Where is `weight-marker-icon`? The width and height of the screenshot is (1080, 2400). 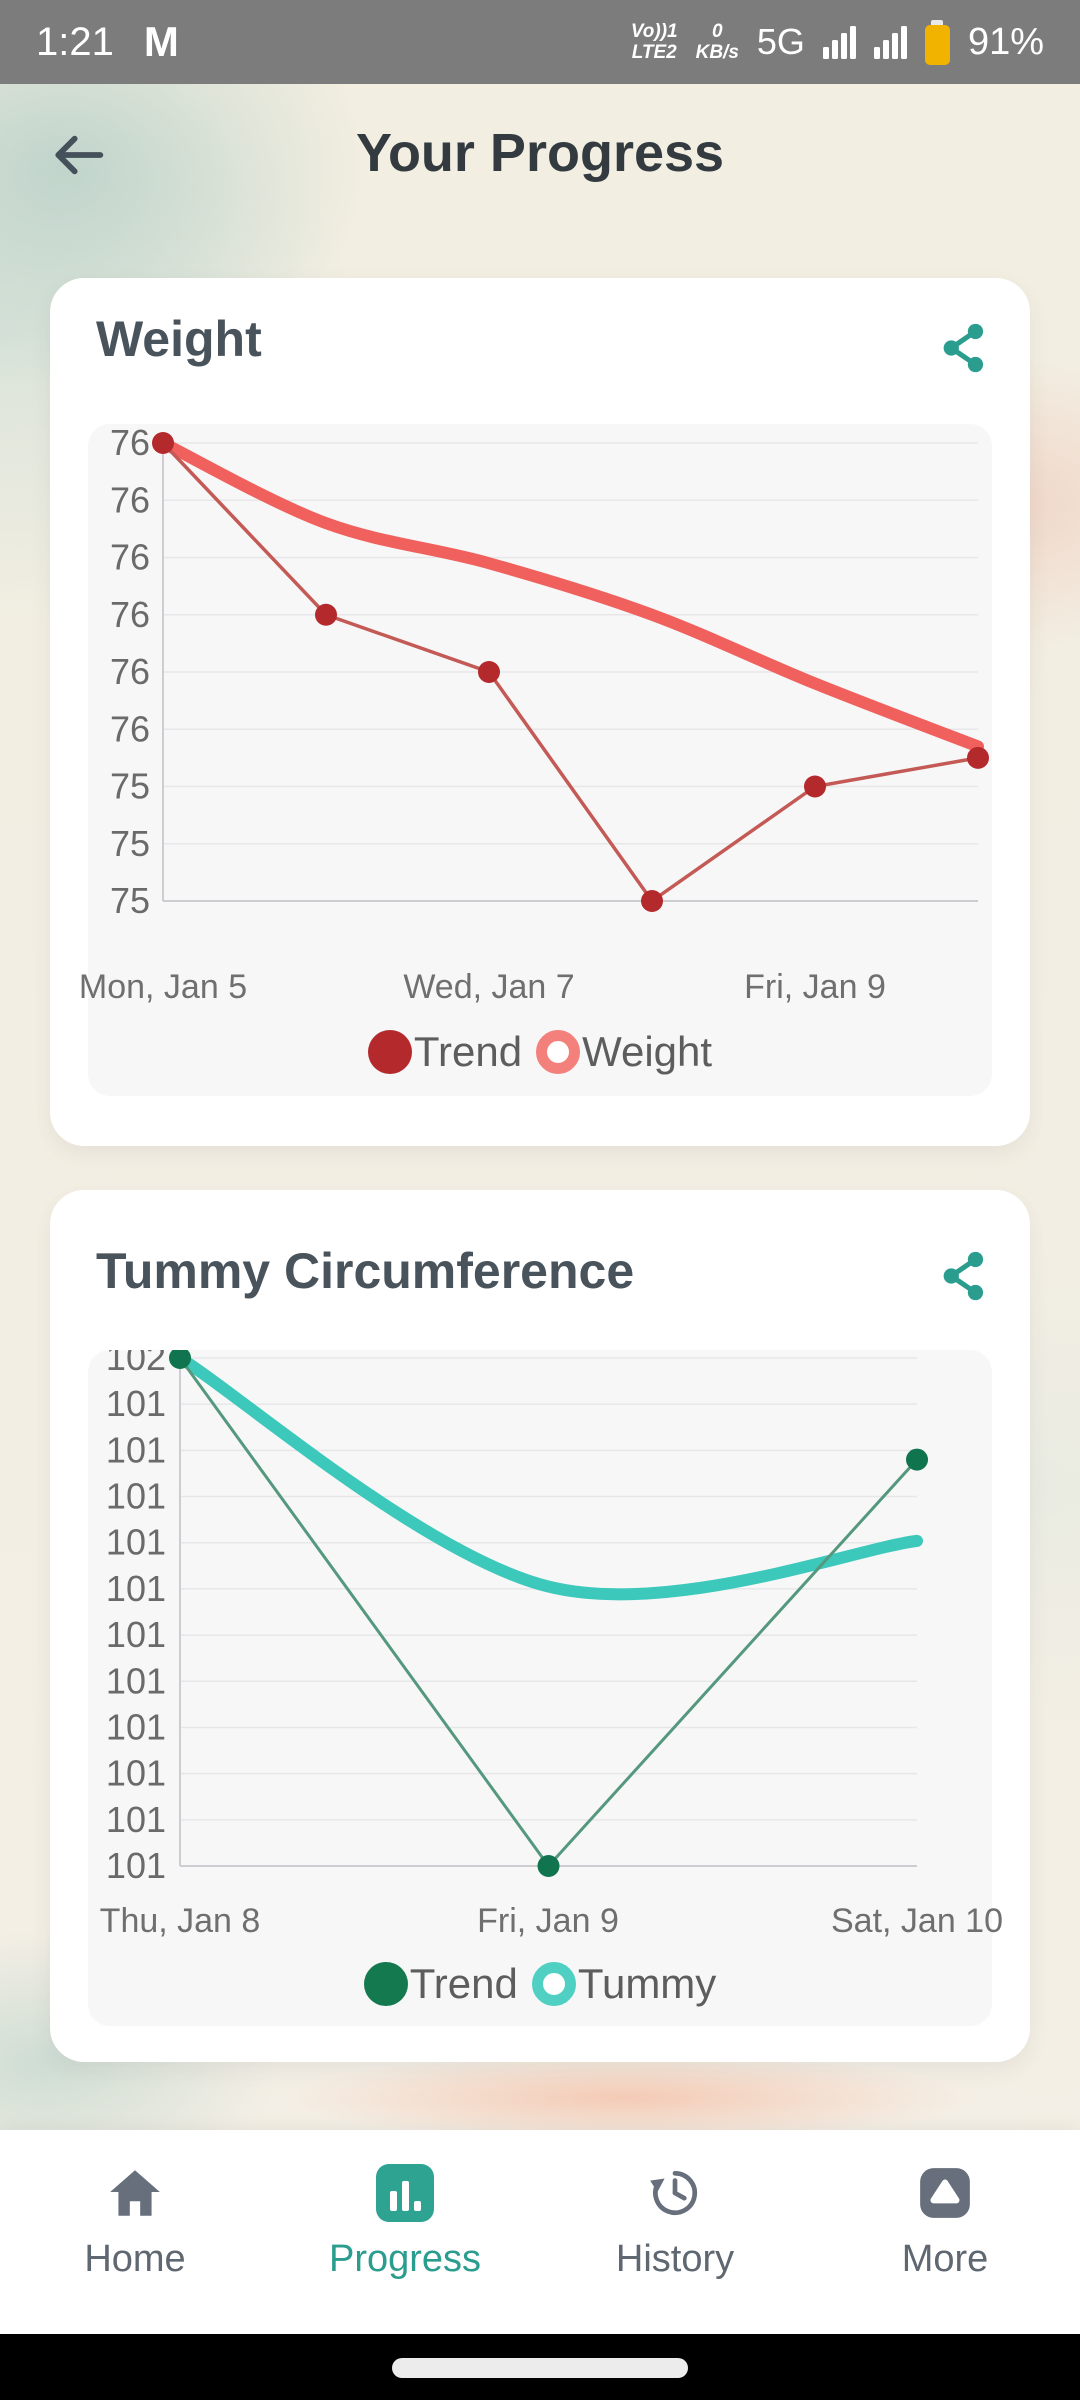 weight-marker-icon is located at coordinates (558, 1052).